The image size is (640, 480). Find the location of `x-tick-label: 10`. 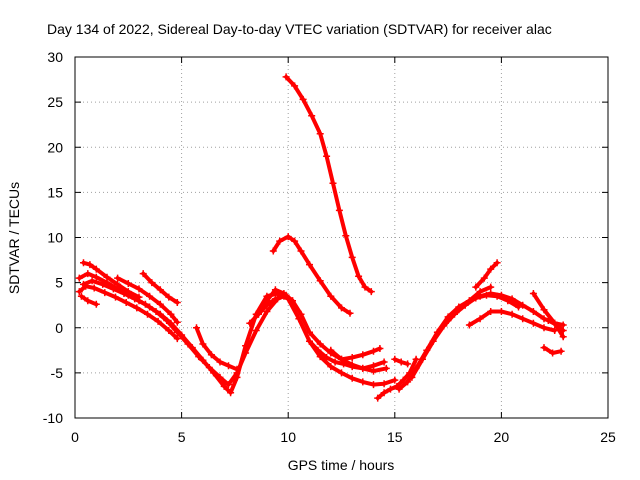

x-tick-label: 10 is located at coordinates (288, 437).